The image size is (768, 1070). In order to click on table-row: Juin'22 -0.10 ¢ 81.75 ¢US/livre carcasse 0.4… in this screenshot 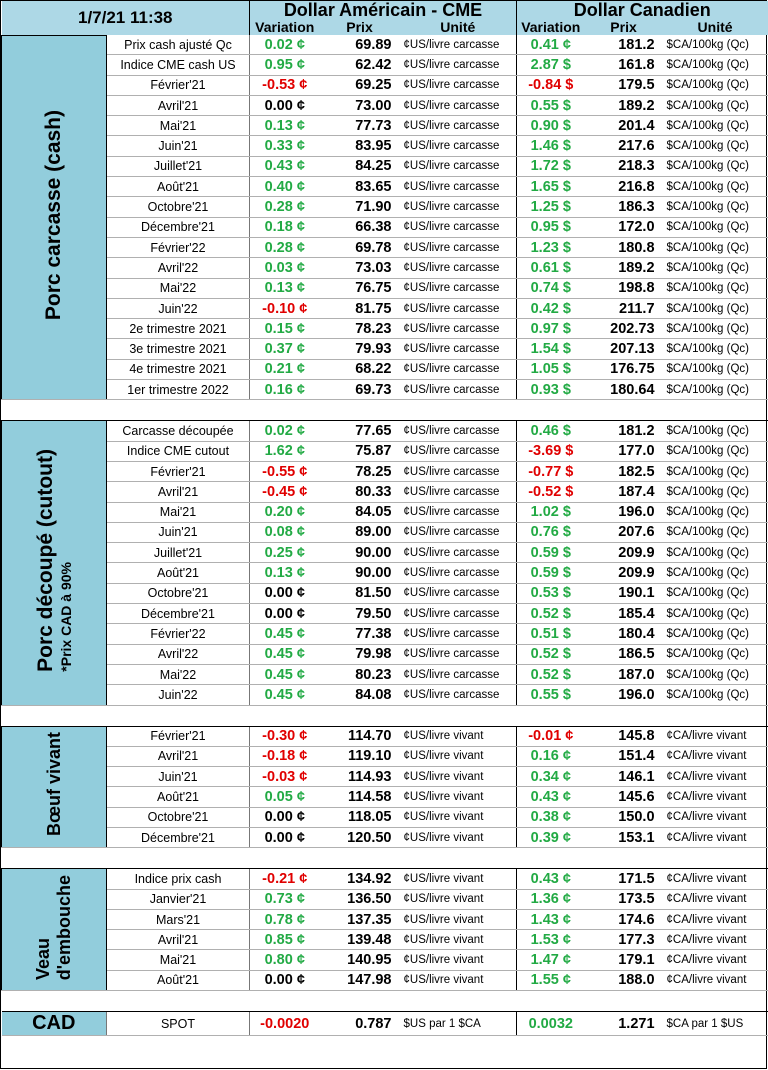, I will do `click(385, 309)`.